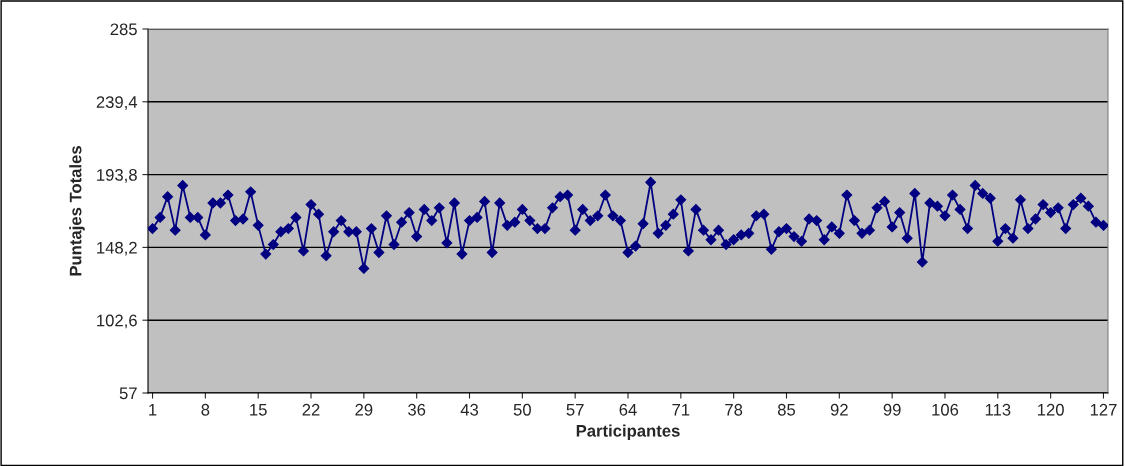 This screenshot has height=466, width=1125. What do you see at coordinates (117, 103) in the screenshot?
I see `y-tick-label: 239,4` at bounding box center [117, 103].